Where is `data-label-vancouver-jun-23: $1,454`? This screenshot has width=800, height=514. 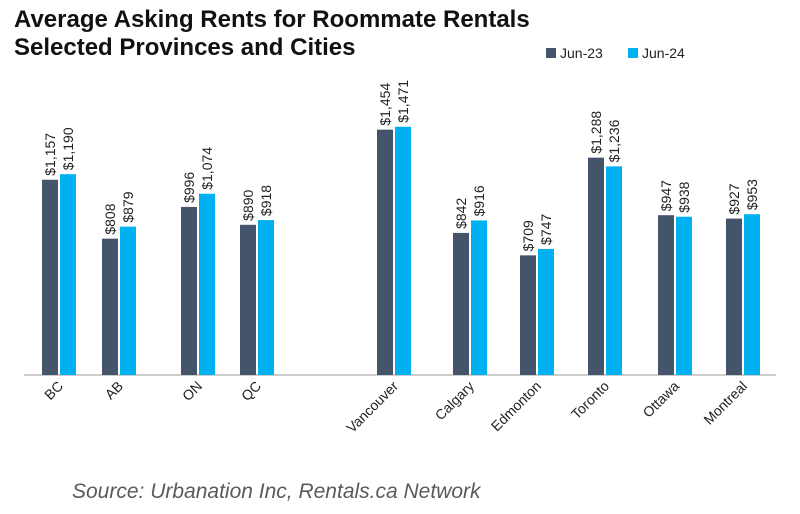 data-label-vancouver-jun-23: $1,454 is located at coordinates (385, 104).